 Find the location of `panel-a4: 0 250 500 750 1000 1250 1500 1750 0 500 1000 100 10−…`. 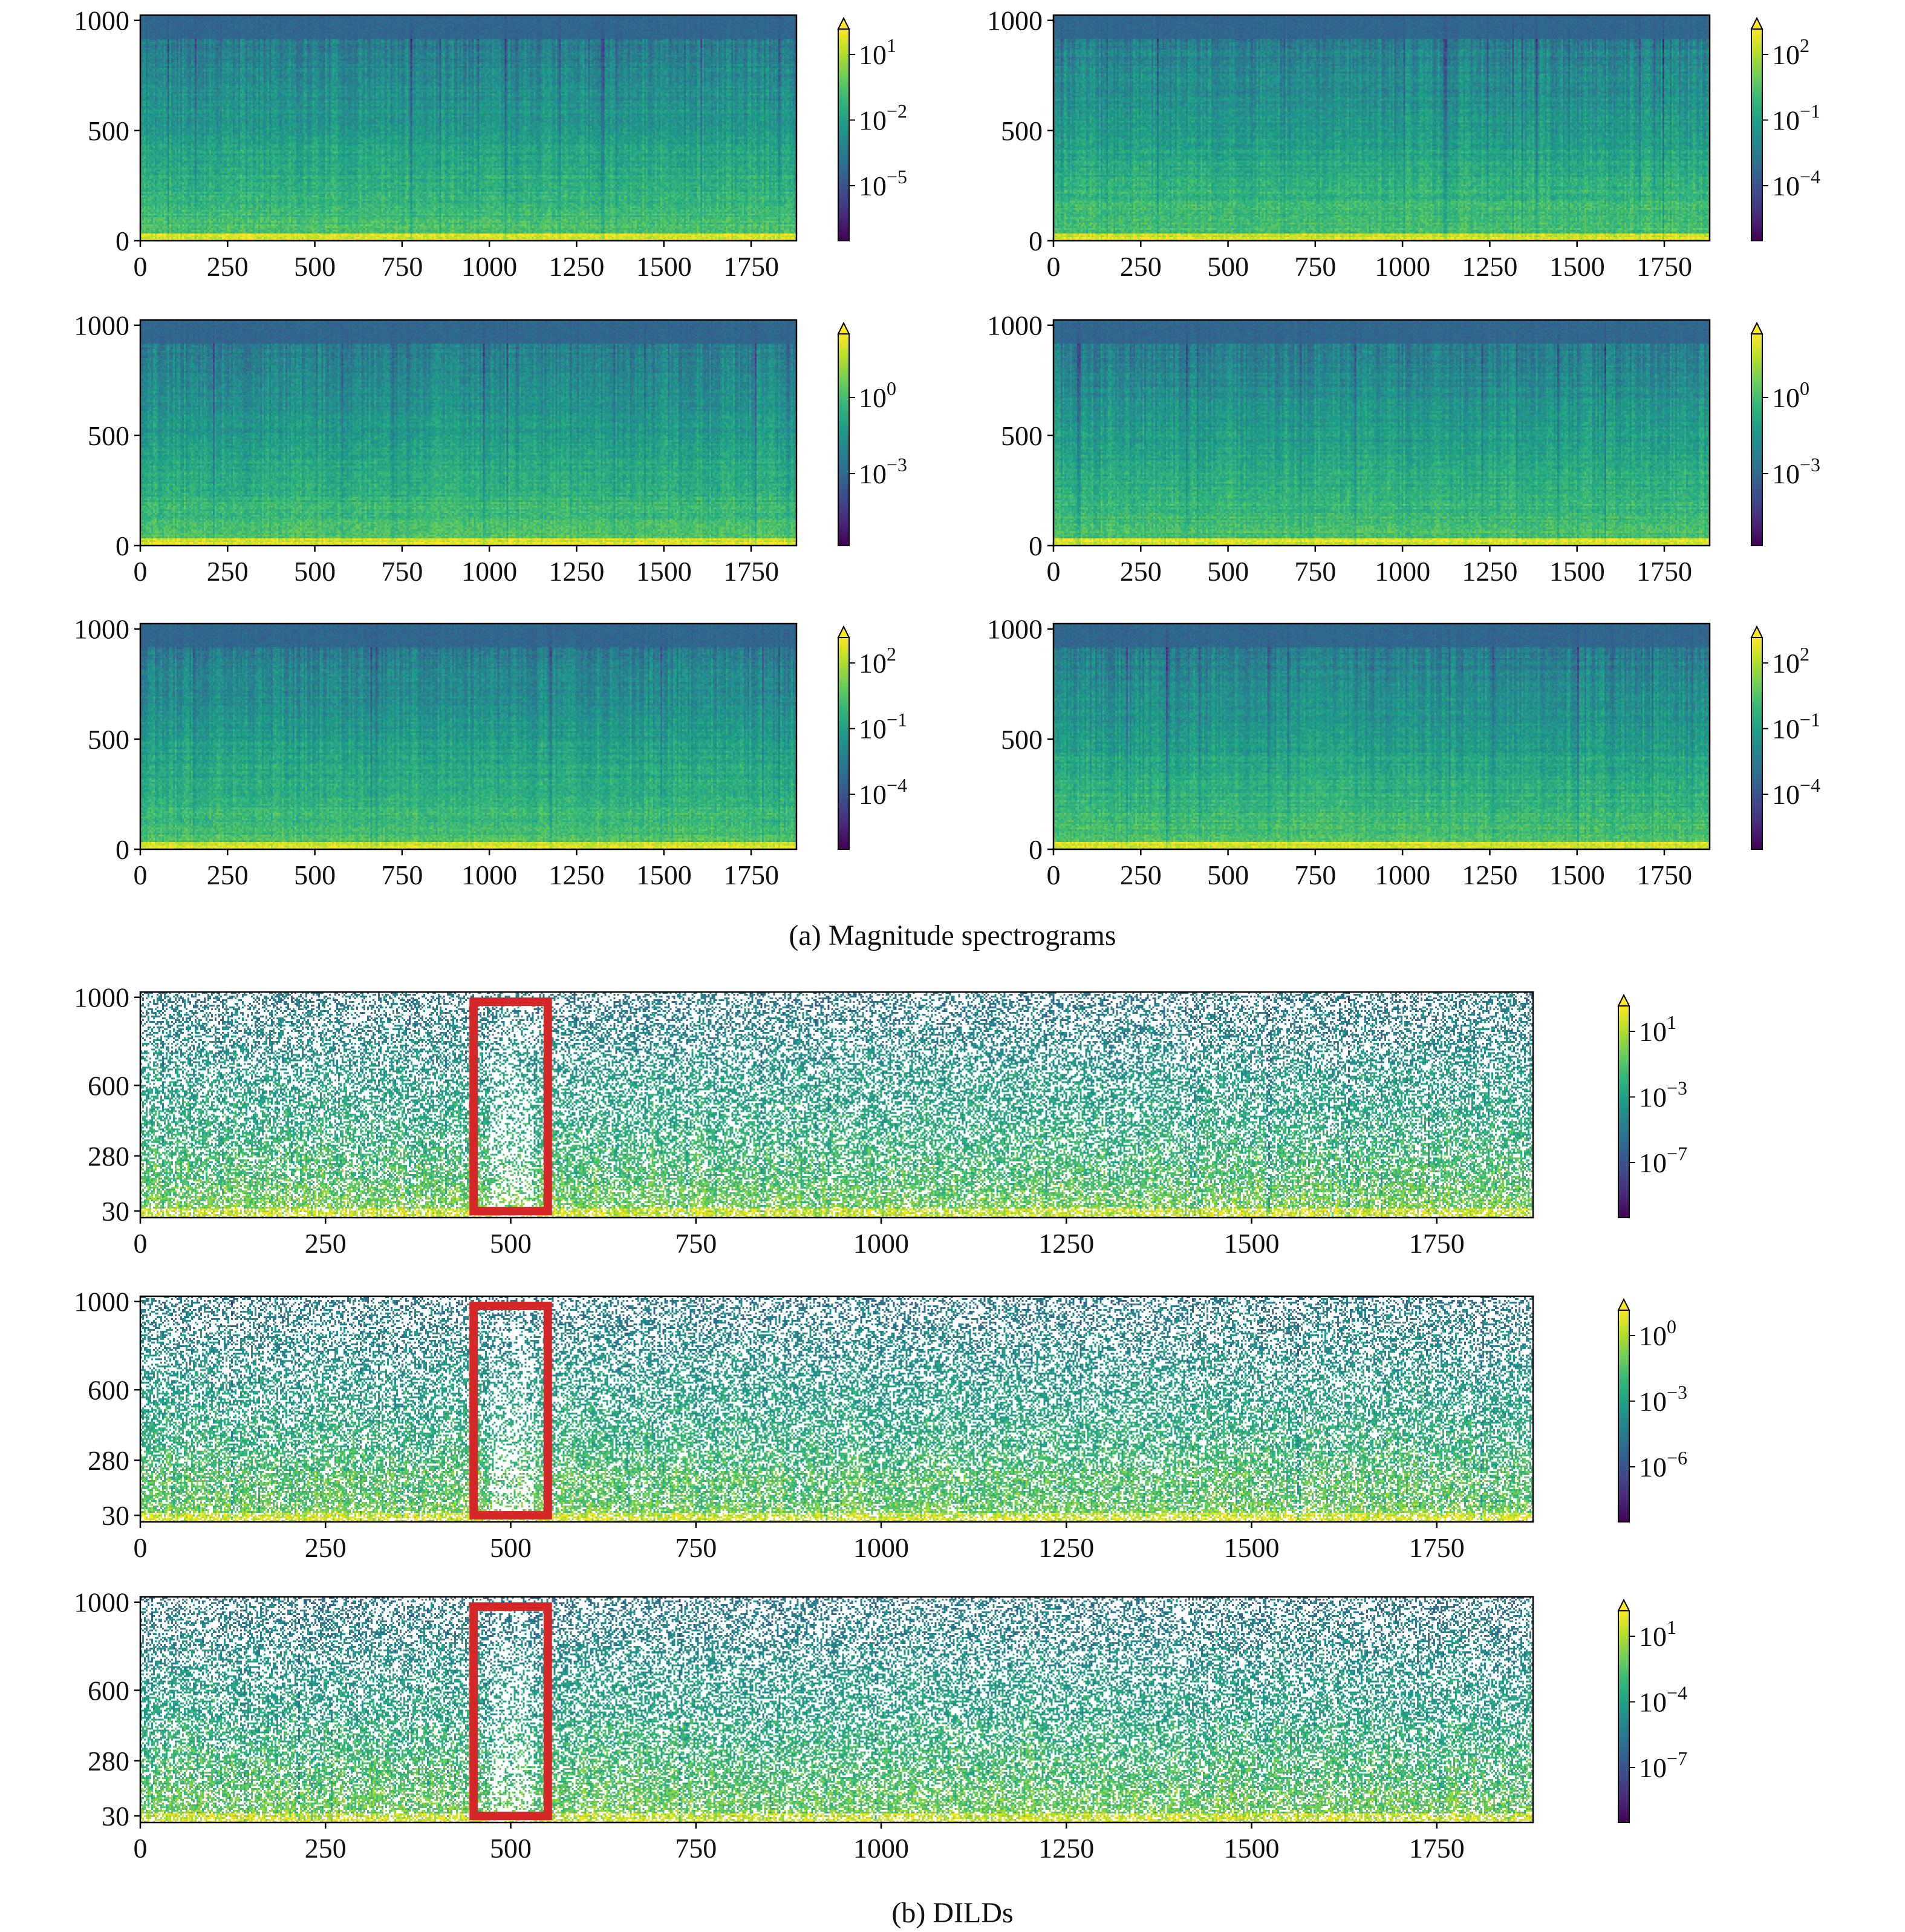

panel-a4: 0 250 500 750 1000 1250 1500 1750 0 500 1000 100 10−… is located at coordinates (1403, 448).